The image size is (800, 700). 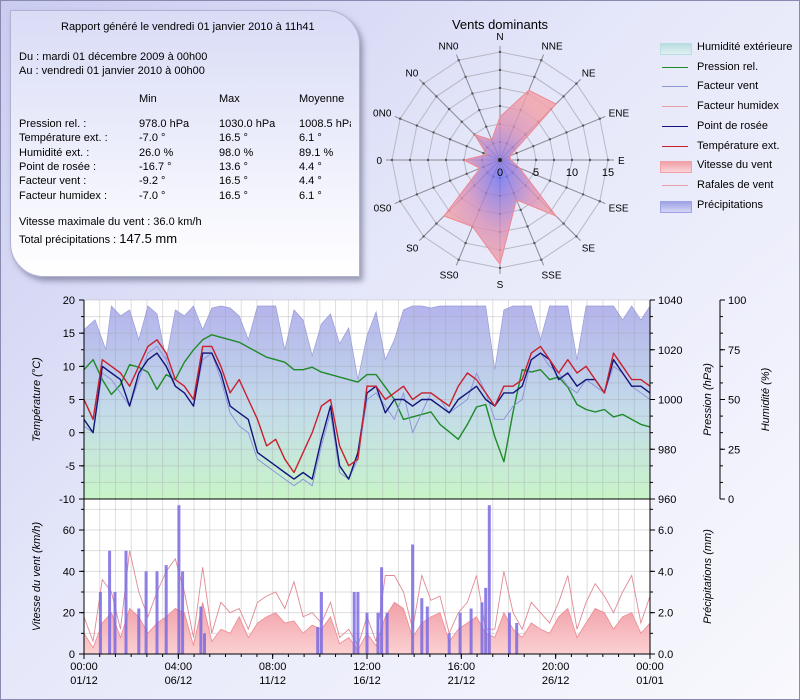 What do you see at coordinates (619, 209) in the screenshot?
I see `rose-direction-label: ESE` at bounding box center [619, 209].